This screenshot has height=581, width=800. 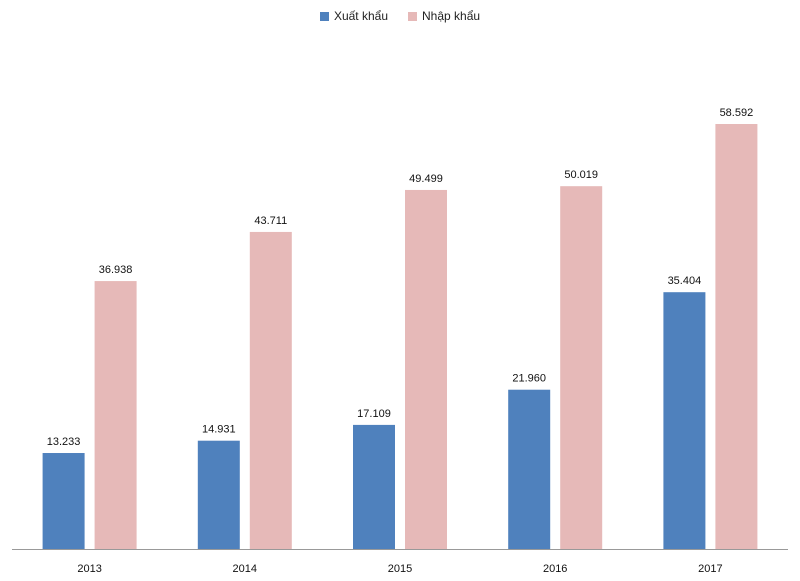 I want to click on legend-label-exports: Xuất khẩu, so click(x=360, y=16).